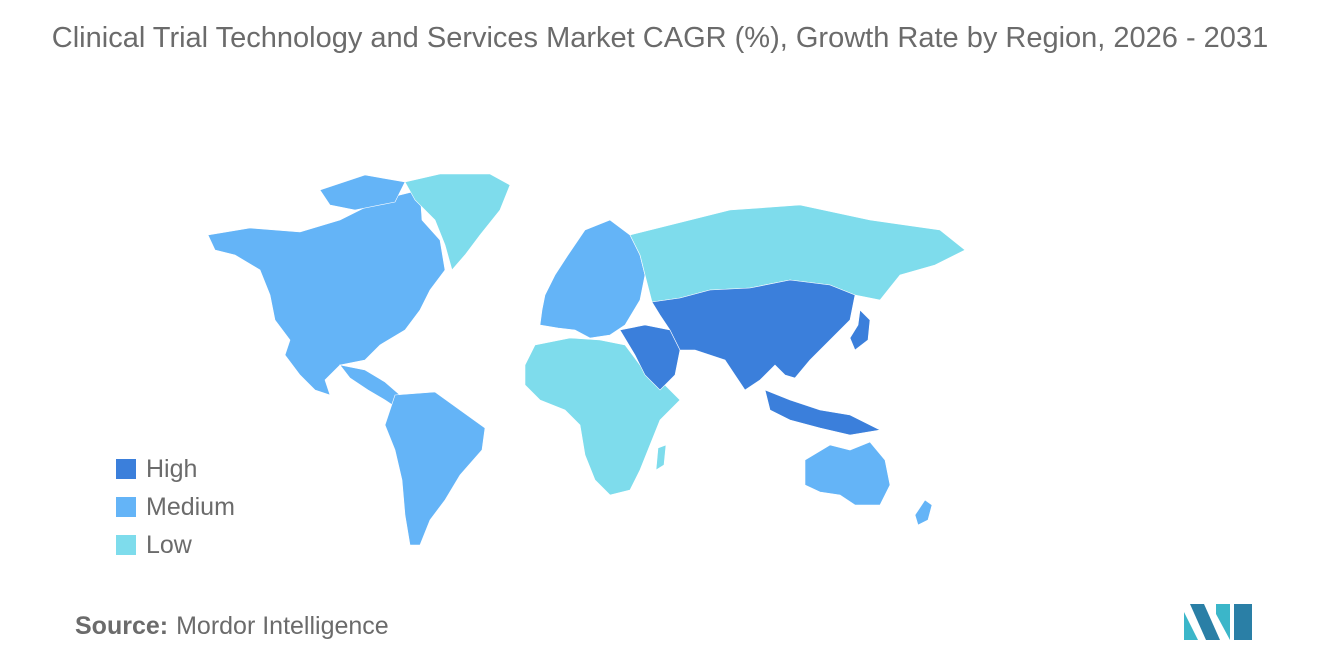  What do you see at coordinates (126, 507) in the screenshot?
I see `legend-swatch-medium` at bounding box center [126, 507].